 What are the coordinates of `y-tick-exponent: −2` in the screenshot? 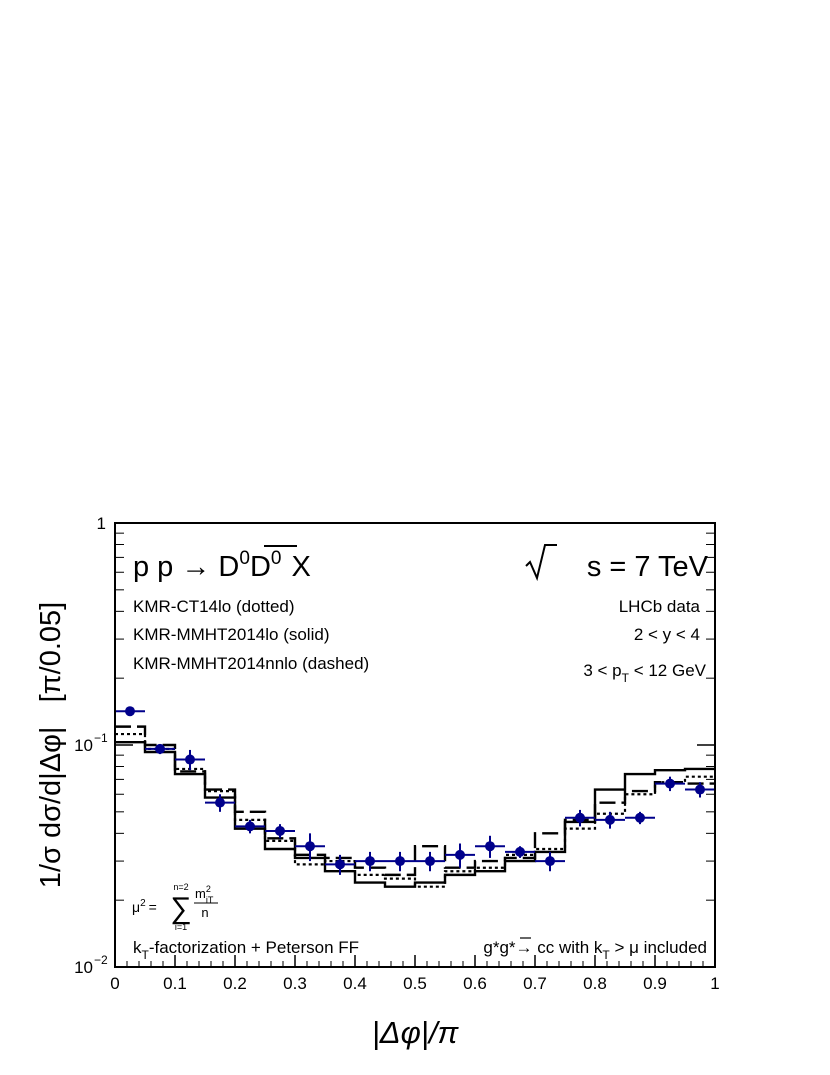 It's located at (101, 960).